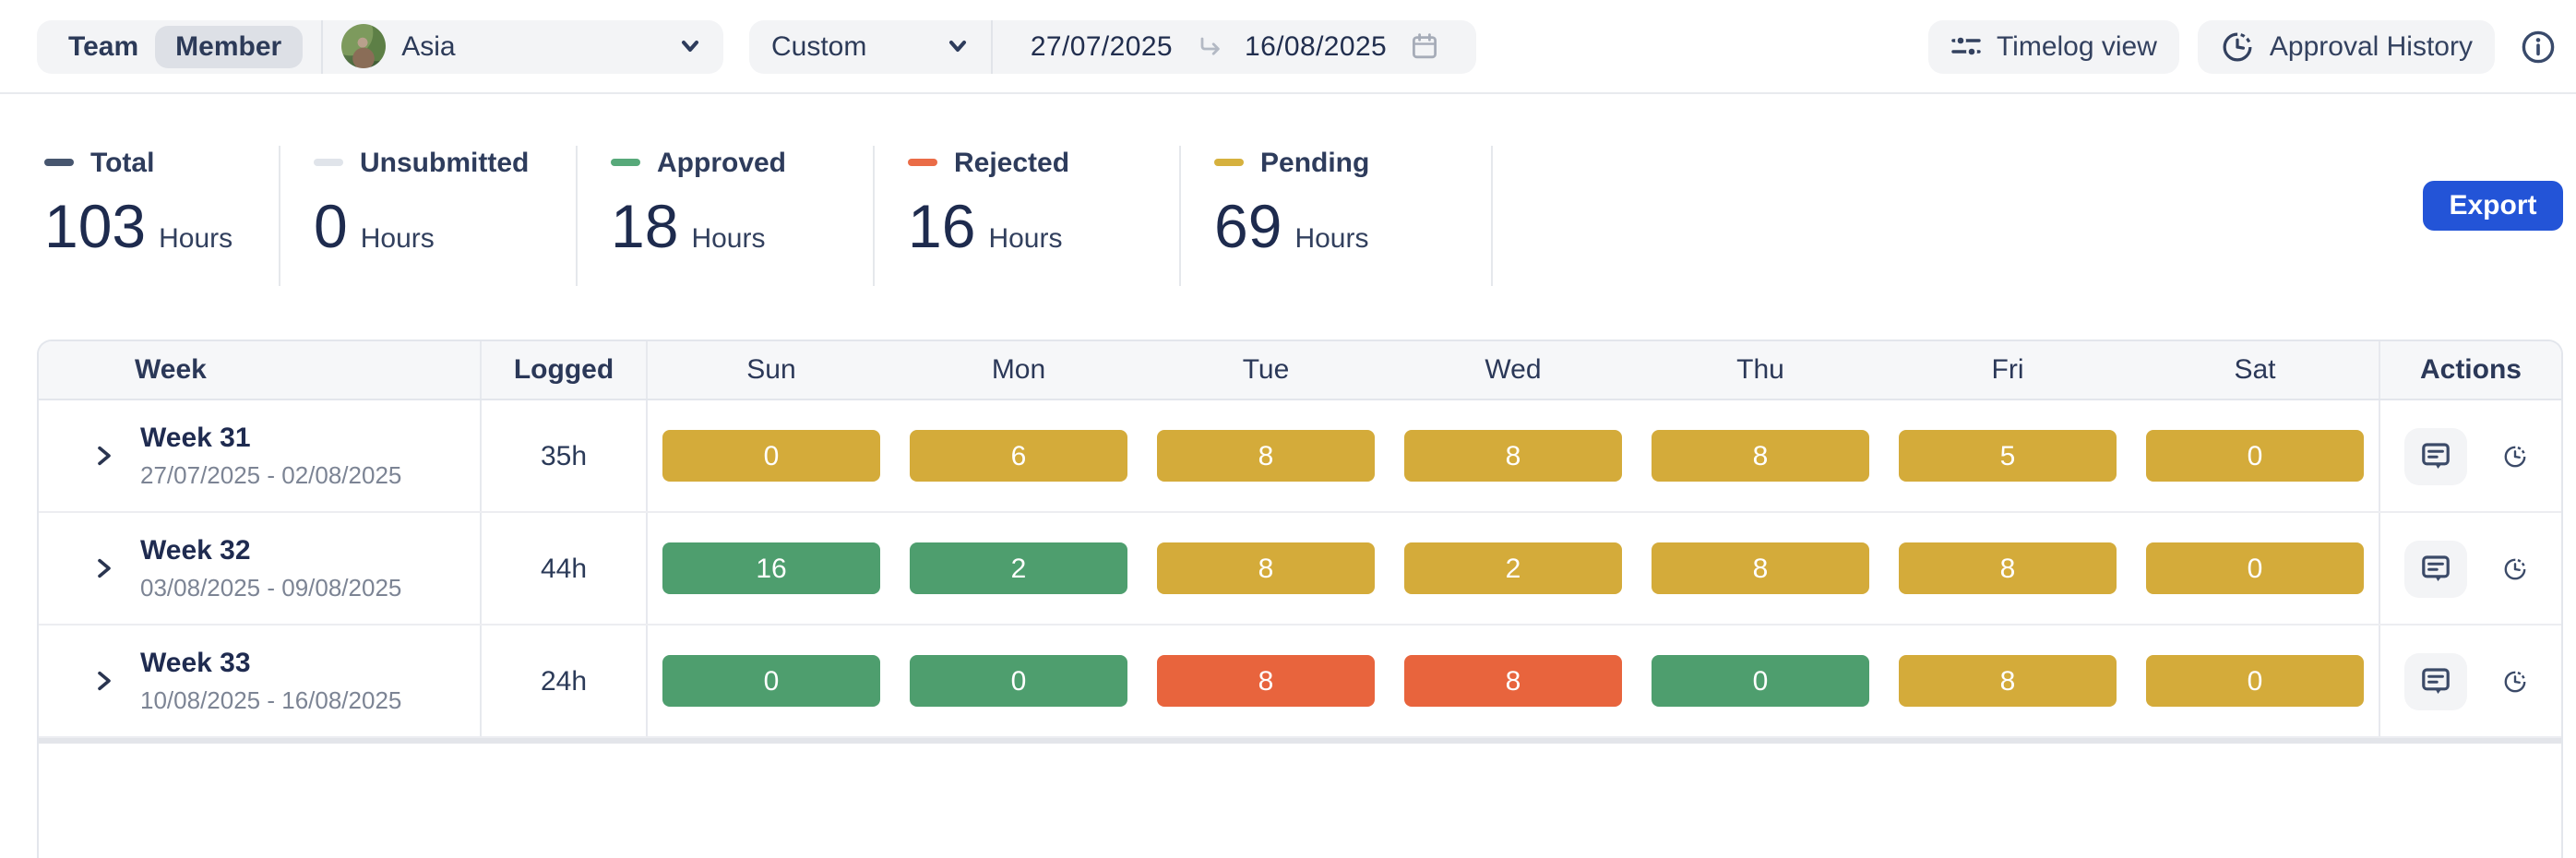 Image resolution: width=2576 pixels, height=858 pixels. Describe the element at coordinates (771, 370) in the screenshot. I see `col-sun: Sun` at that location.